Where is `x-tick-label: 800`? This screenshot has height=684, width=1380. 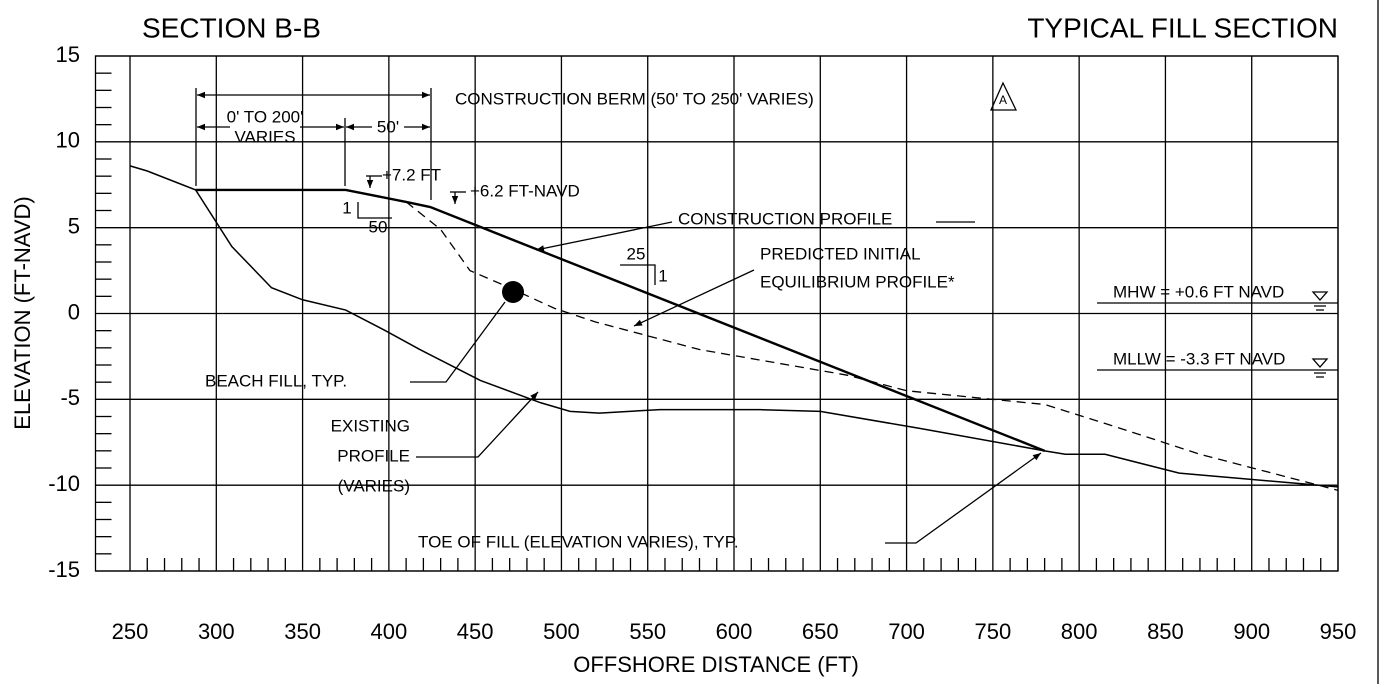 x-tick-label: 800 is located at coordinates (1079, 631).